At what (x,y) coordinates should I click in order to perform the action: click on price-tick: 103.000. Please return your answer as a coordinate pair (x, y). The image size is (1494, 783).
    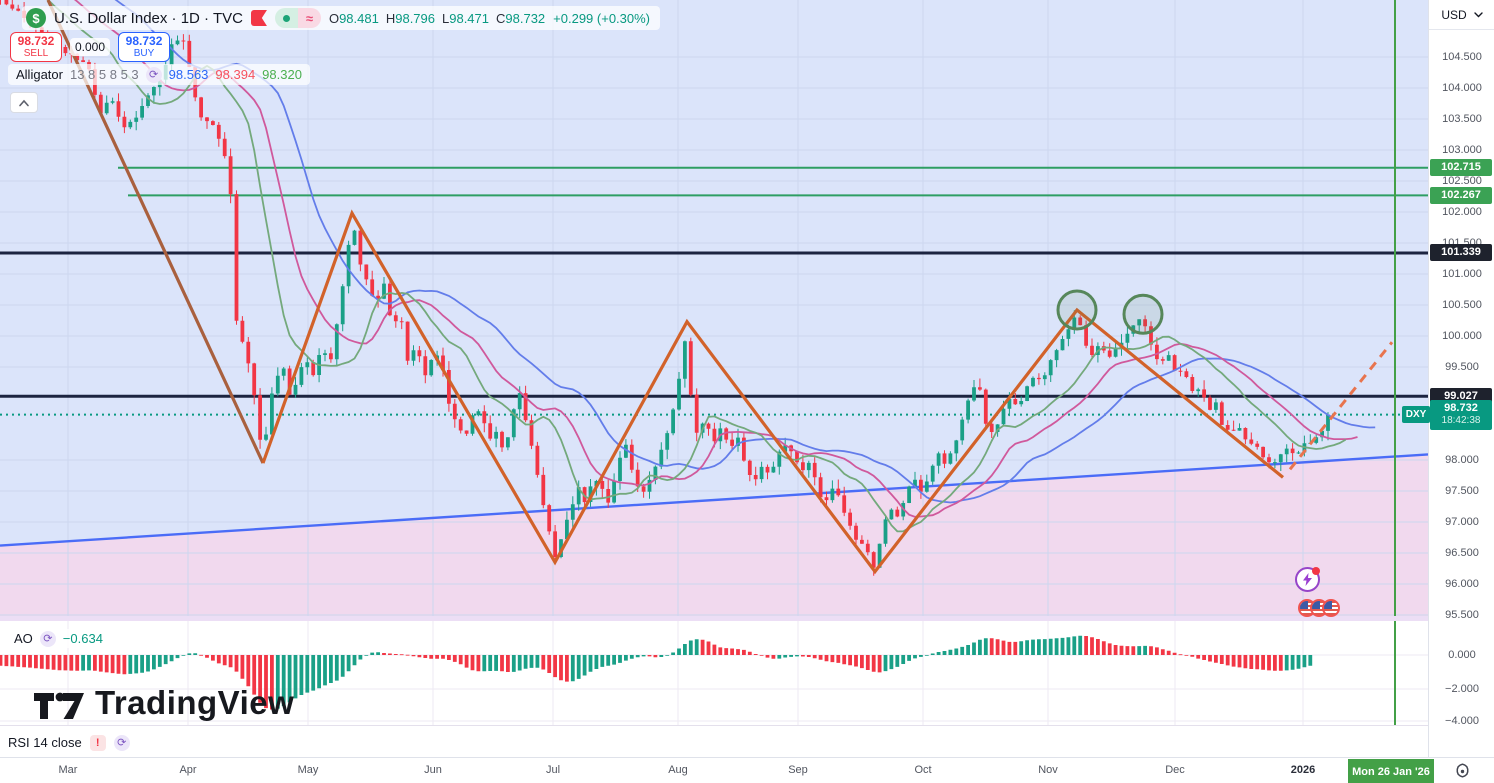
    Looking at the image, I should click on (1462, 150).